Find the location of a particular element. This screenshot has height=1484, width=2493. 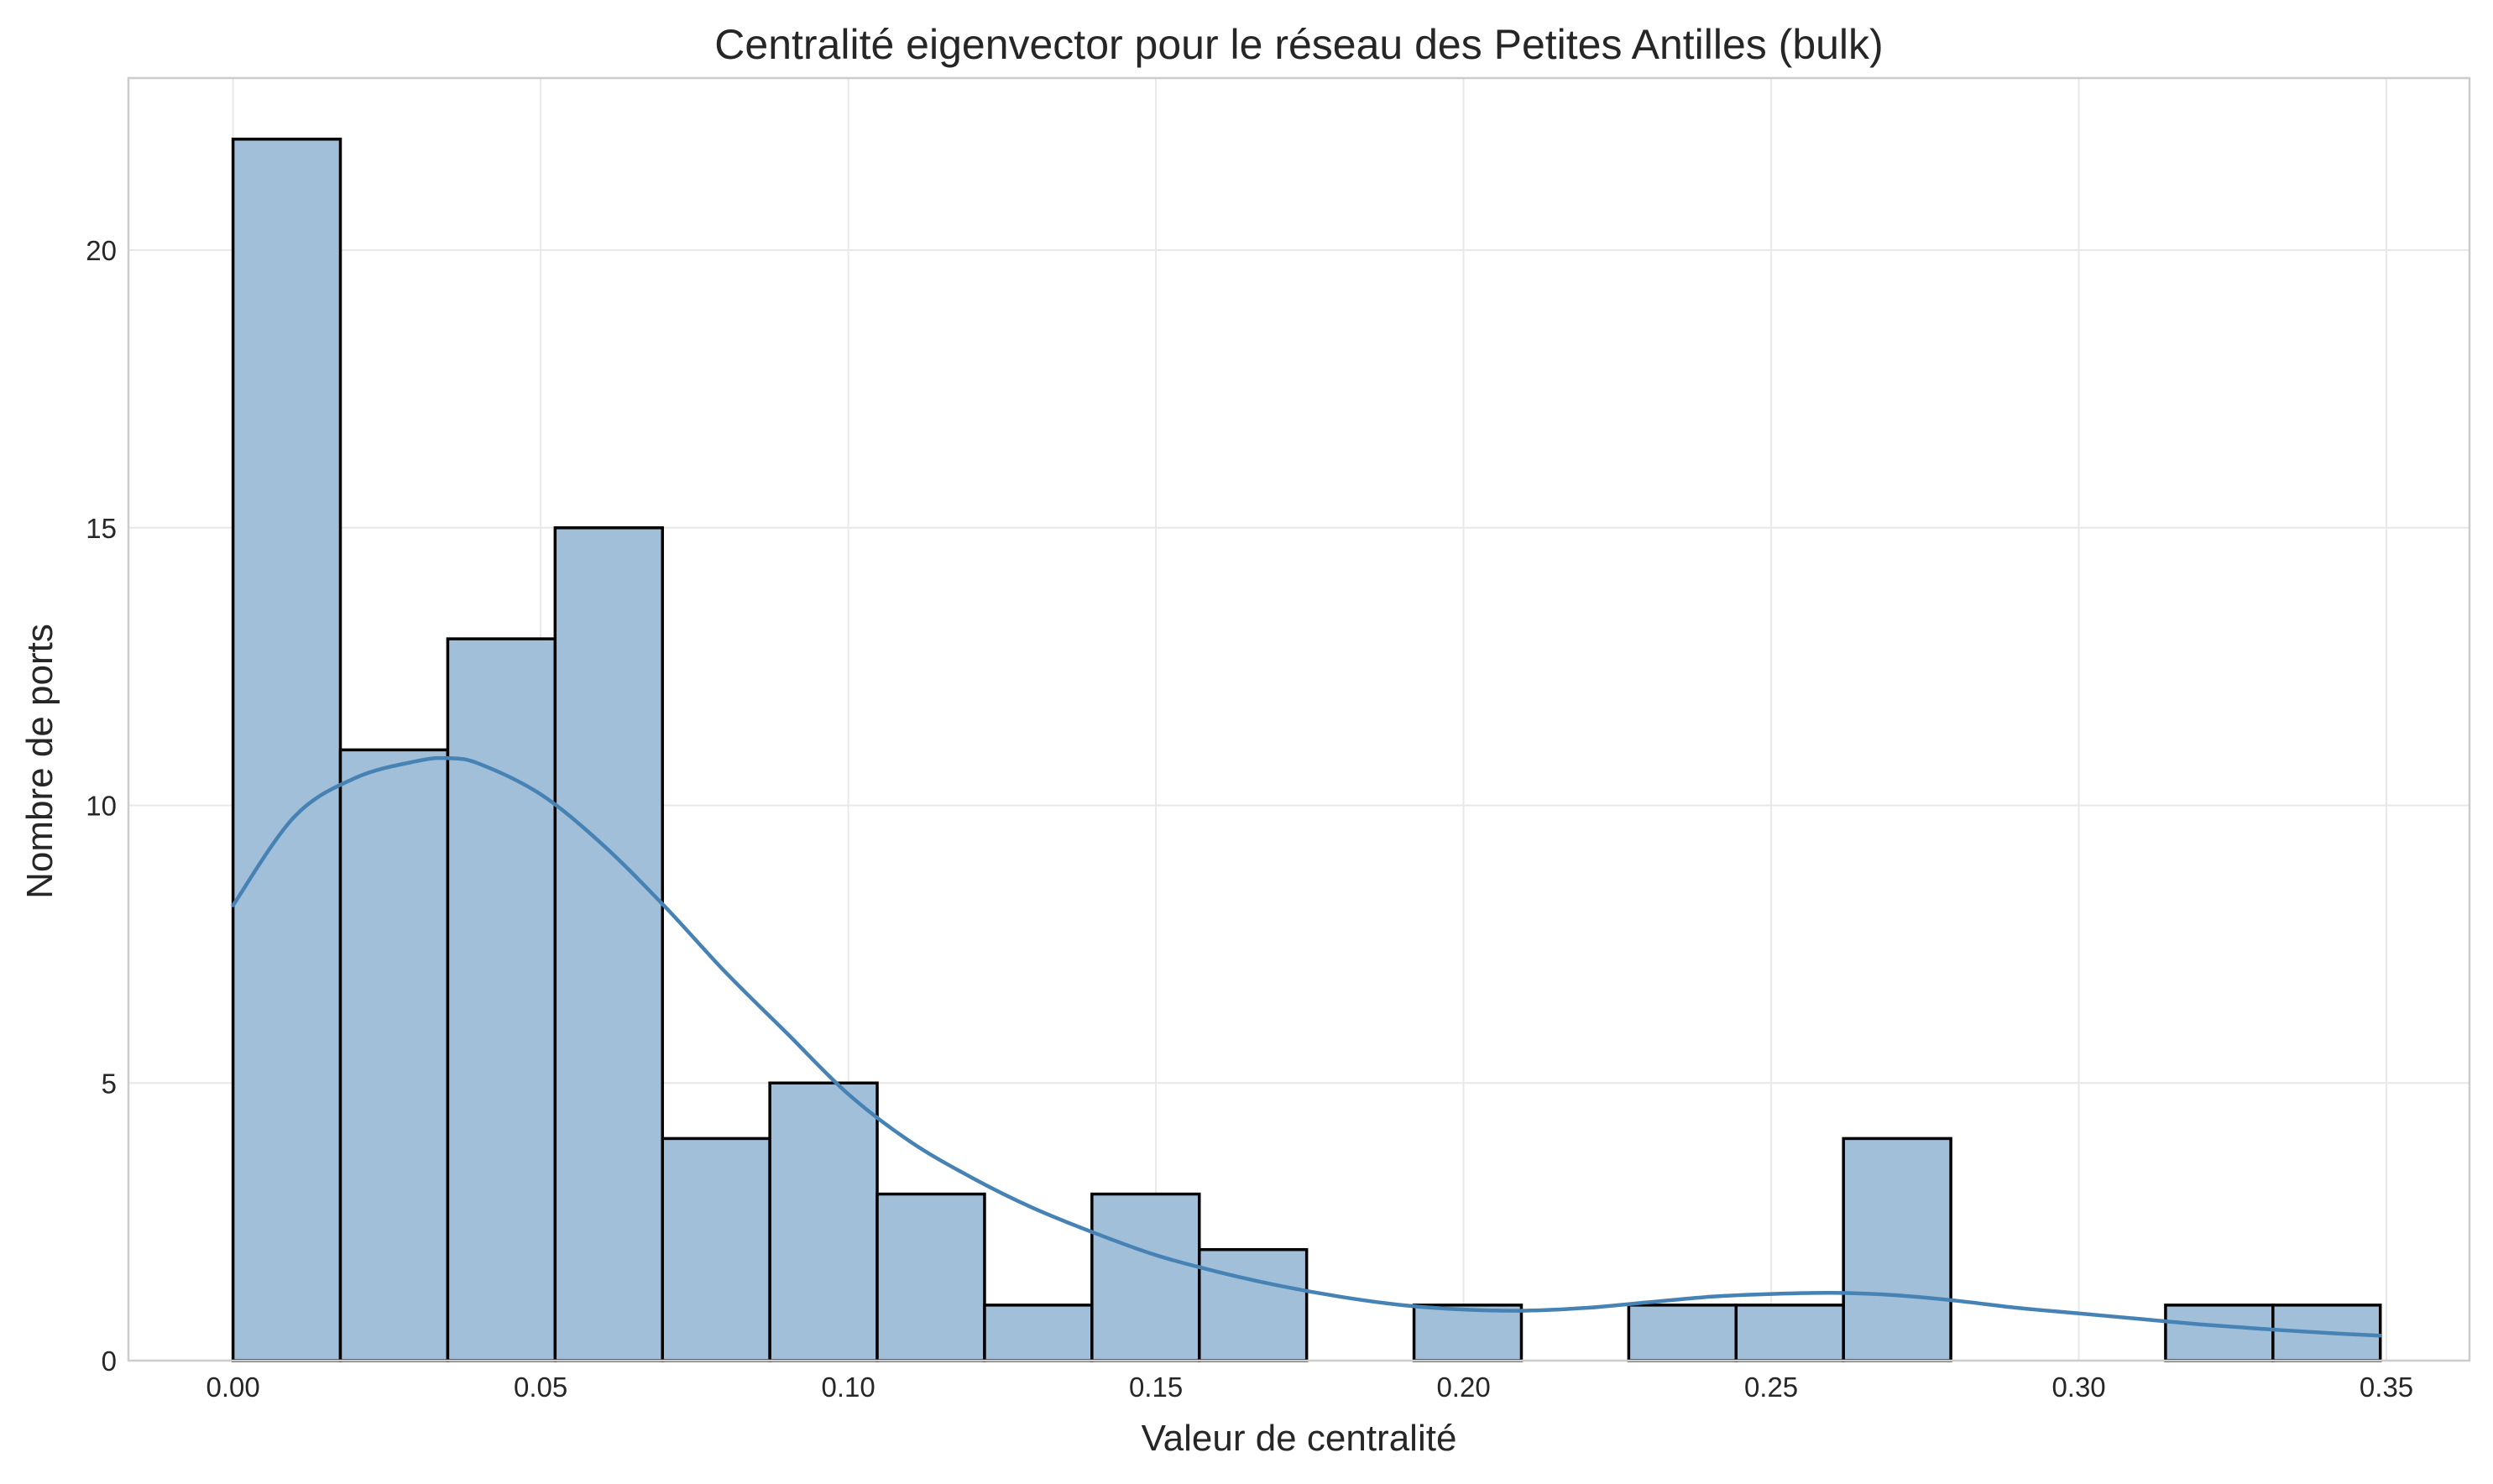

y-tick-label: 10 is located at coordinates (101, 806).